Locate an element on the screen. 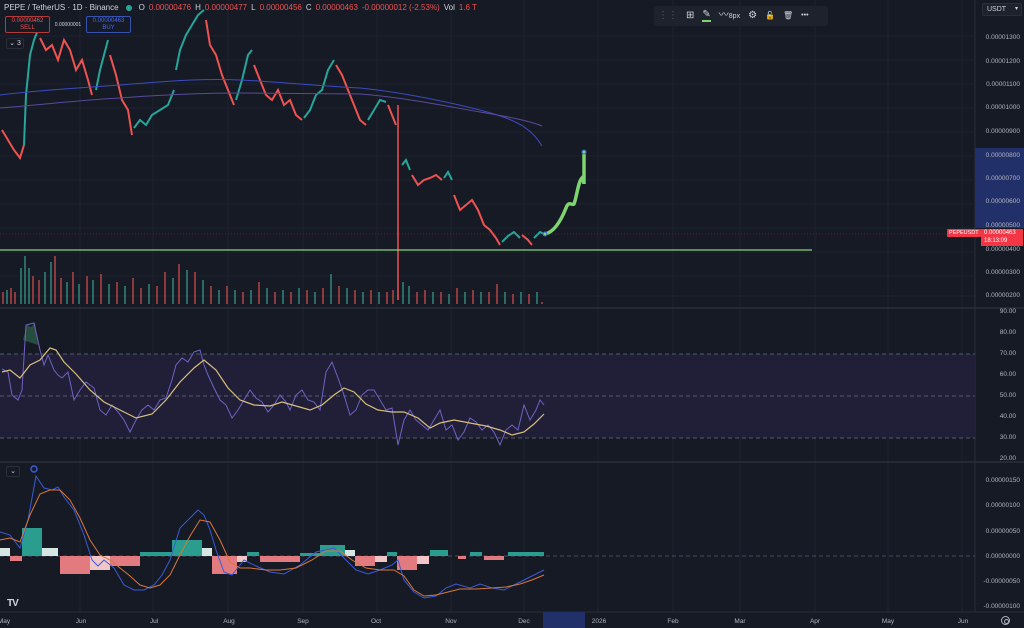 The height and width of the screenshot is (628, 1024). sell-button: 0.00000462 SELL is located at coordinates (27, 24).